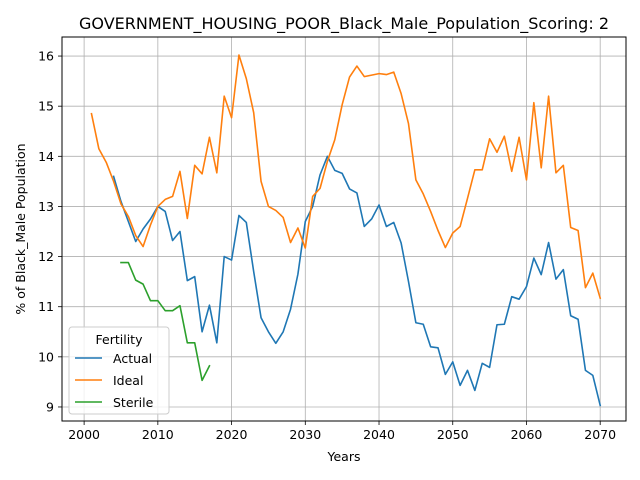  I want to click on y-tick-label: 12, so click(46, 256).